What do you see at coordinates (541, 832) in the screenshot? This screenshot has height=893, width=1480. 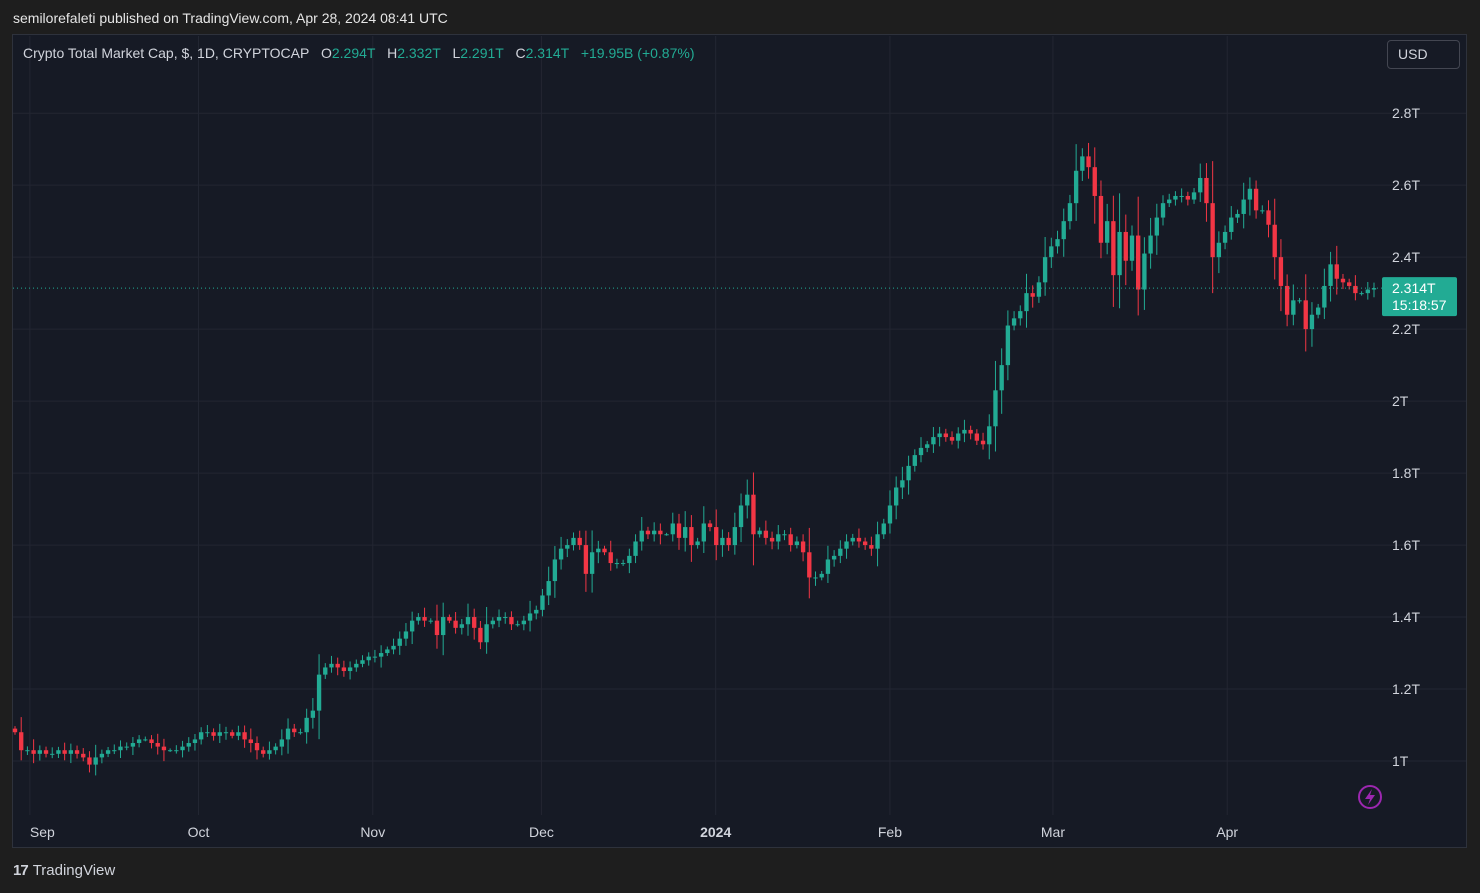 I see `x-tick-label: Dec` at bounding box center [541, 832].